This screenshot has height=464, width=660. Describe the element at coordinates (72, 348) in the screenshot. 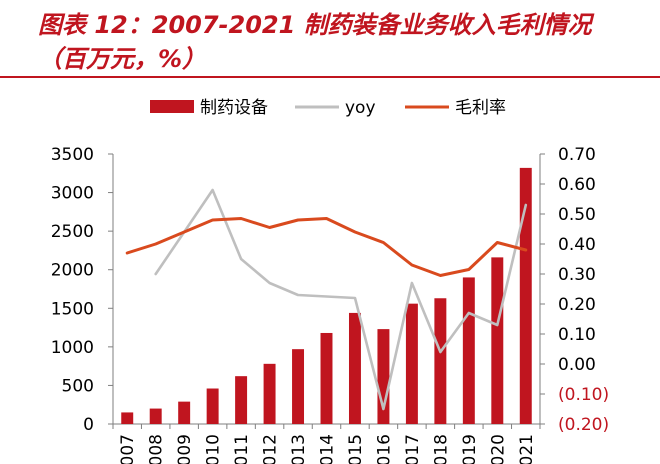

I see `y-left-tick-label: 1000` at that location.